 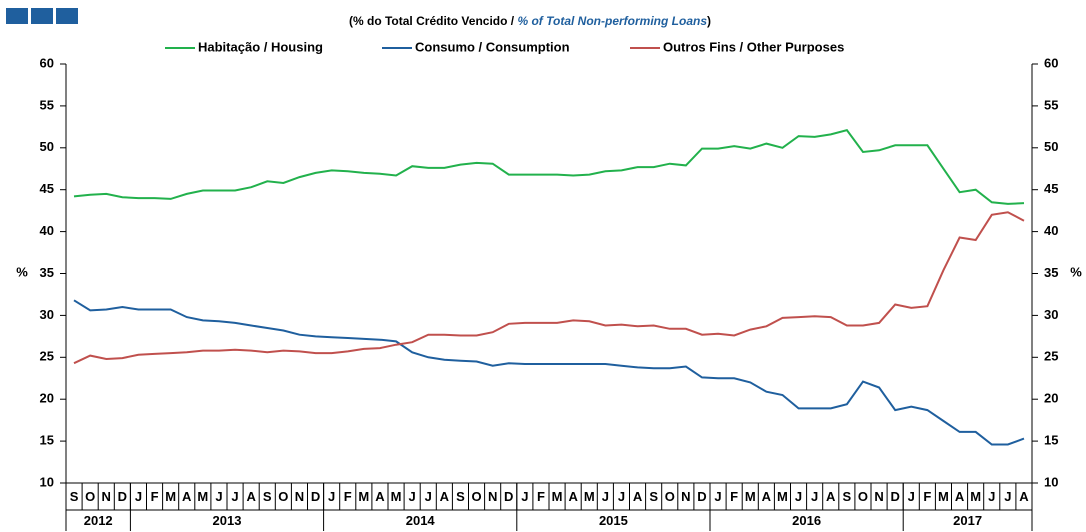 What do you see at coordinates (1051, 398) in the screenshot?
I see `y2-tick-label: 20` at bounding box center [1051, 398].